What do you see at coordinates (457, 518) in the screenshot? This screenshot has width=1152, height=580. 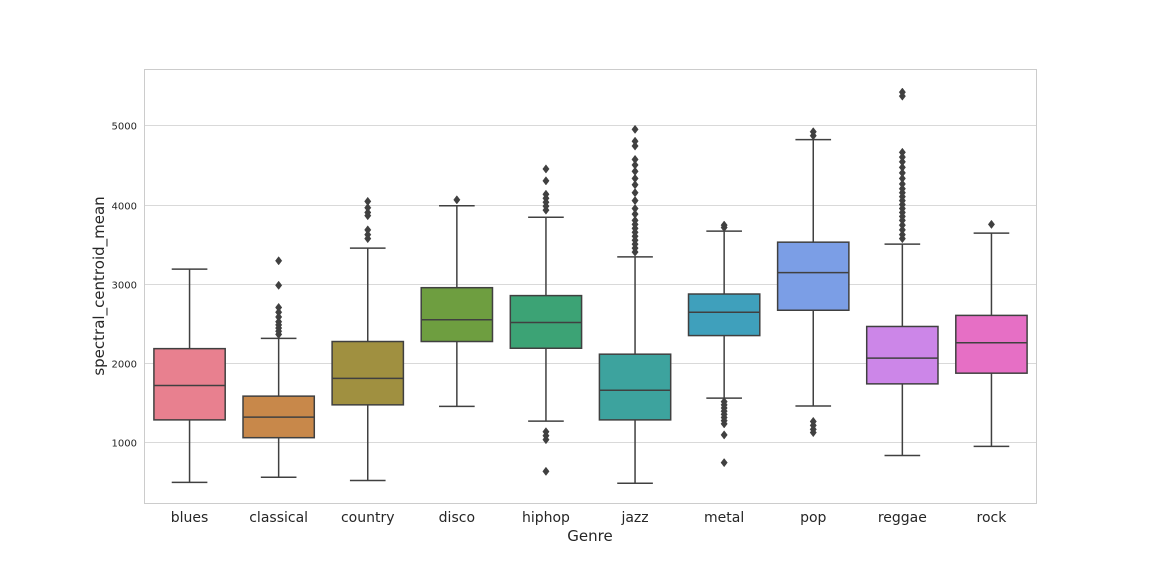 I see `x-tick-label: disco` at bounding box center [457, 518].